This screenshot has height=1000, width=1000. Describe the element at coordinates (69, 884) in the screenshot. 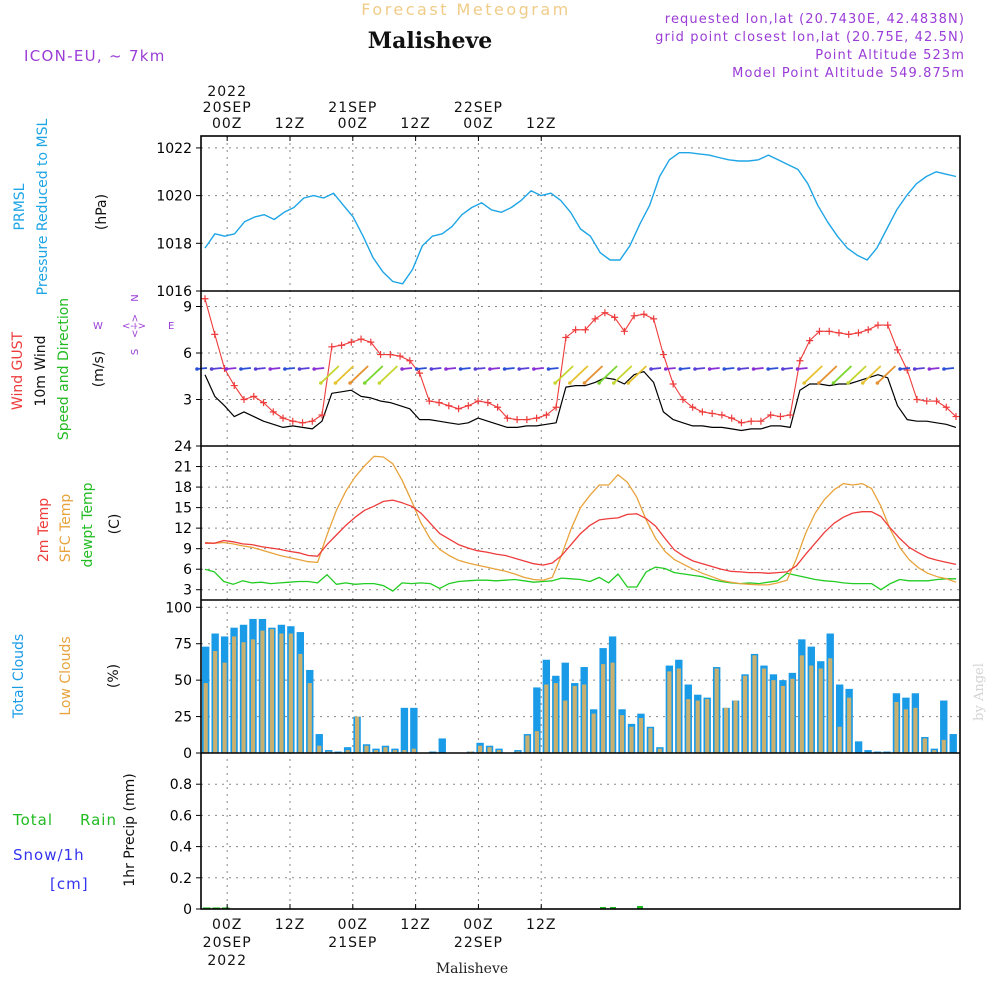

I see `precip-label-cm: [cm]` at that location.